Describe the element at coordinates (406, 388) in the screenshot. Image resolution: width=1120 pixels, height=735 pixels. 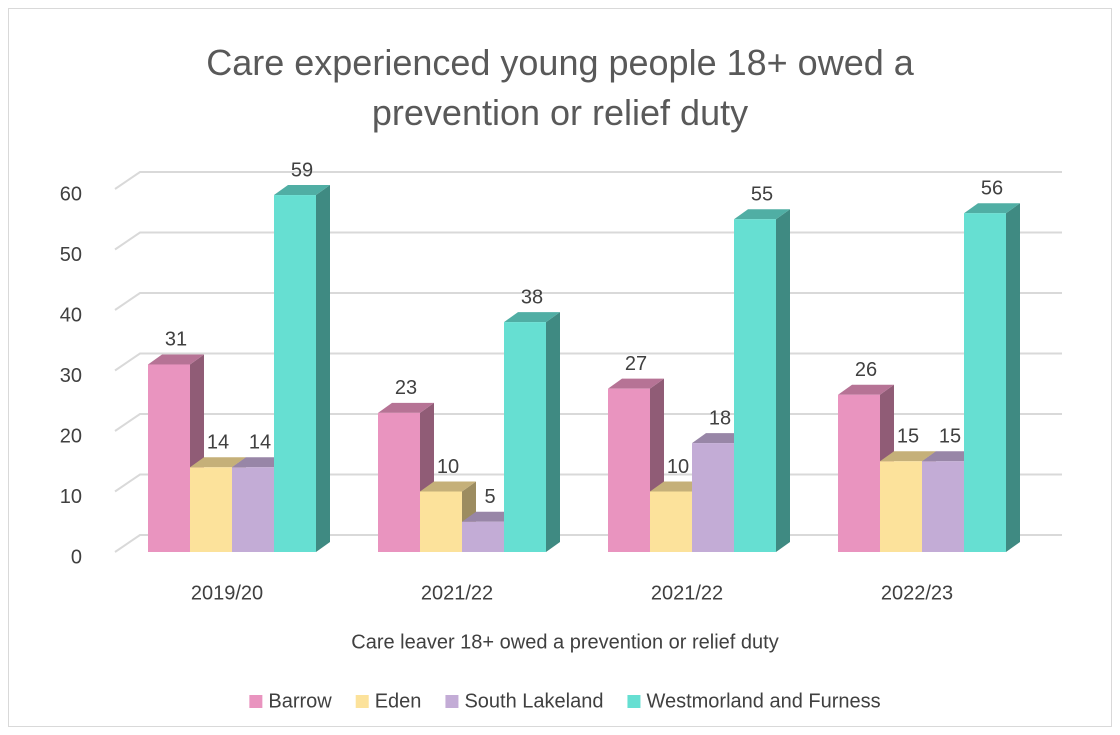
I see `data-label: 23` at that location.